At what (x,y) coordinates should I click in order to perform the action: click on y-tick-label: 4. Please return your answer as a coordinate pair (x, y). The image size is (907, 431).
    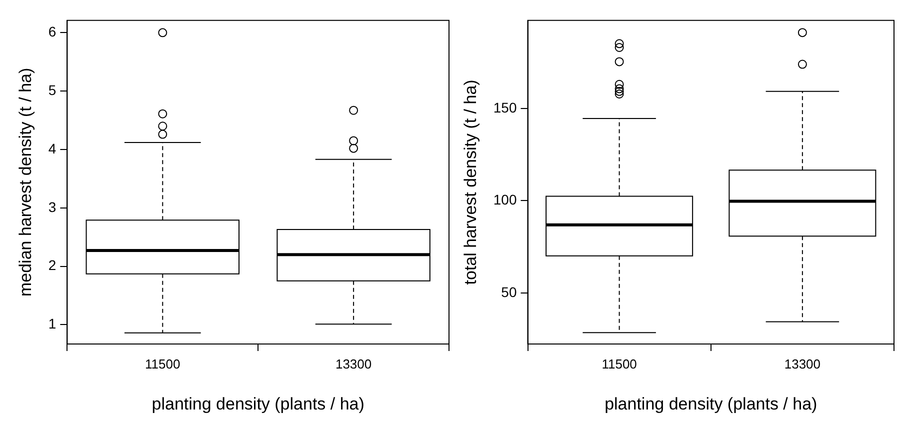
    Looking at the image, I should click on (52, 148).